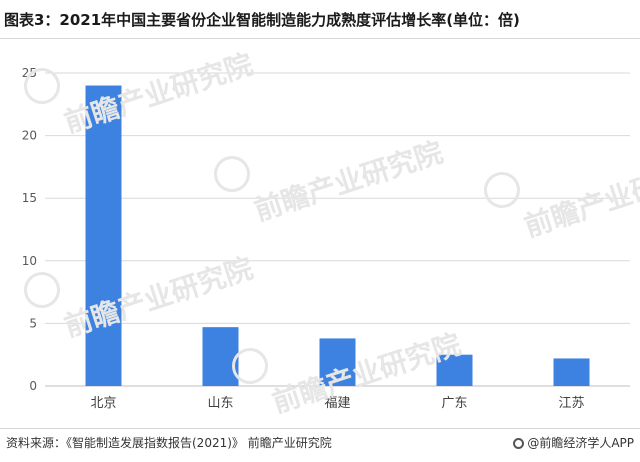 The width and height of the screenshot is (640, 462). I want to click on header-bar, so click(320, 20).